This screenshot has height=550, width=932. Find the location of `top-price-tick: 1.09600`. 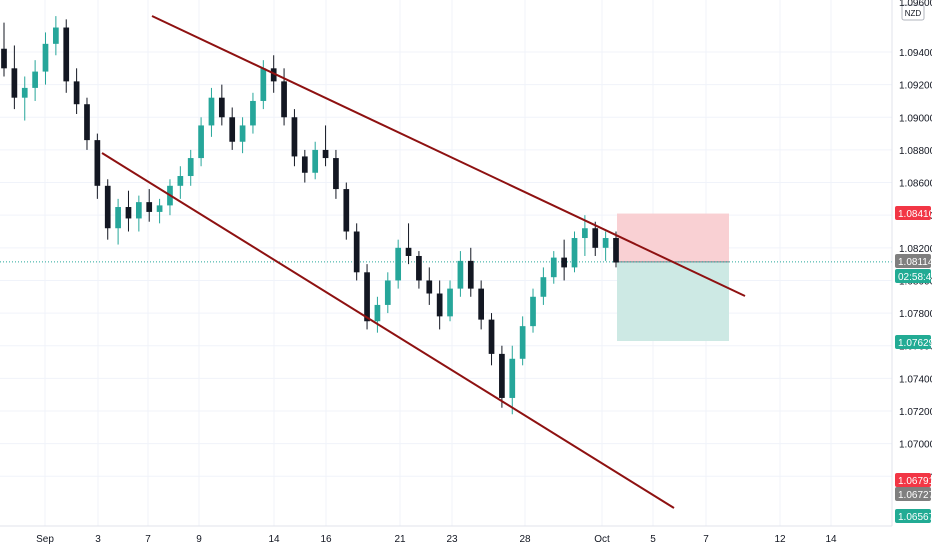

top-price-tick: 1.09600 is located at coordinates (915, 4).